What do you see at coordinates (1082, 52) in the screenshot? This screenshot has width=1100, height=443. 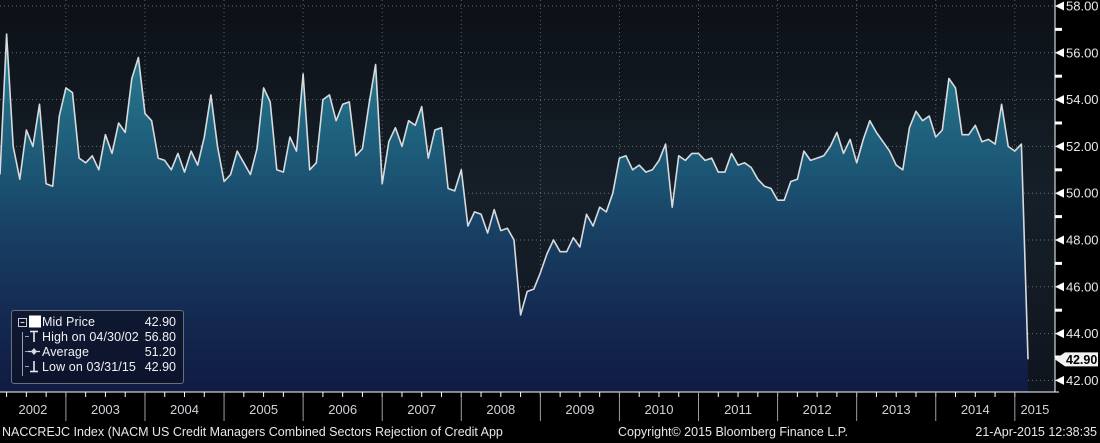 I see `y-axis-label: 56.00` at bounding box center [1082, 52].